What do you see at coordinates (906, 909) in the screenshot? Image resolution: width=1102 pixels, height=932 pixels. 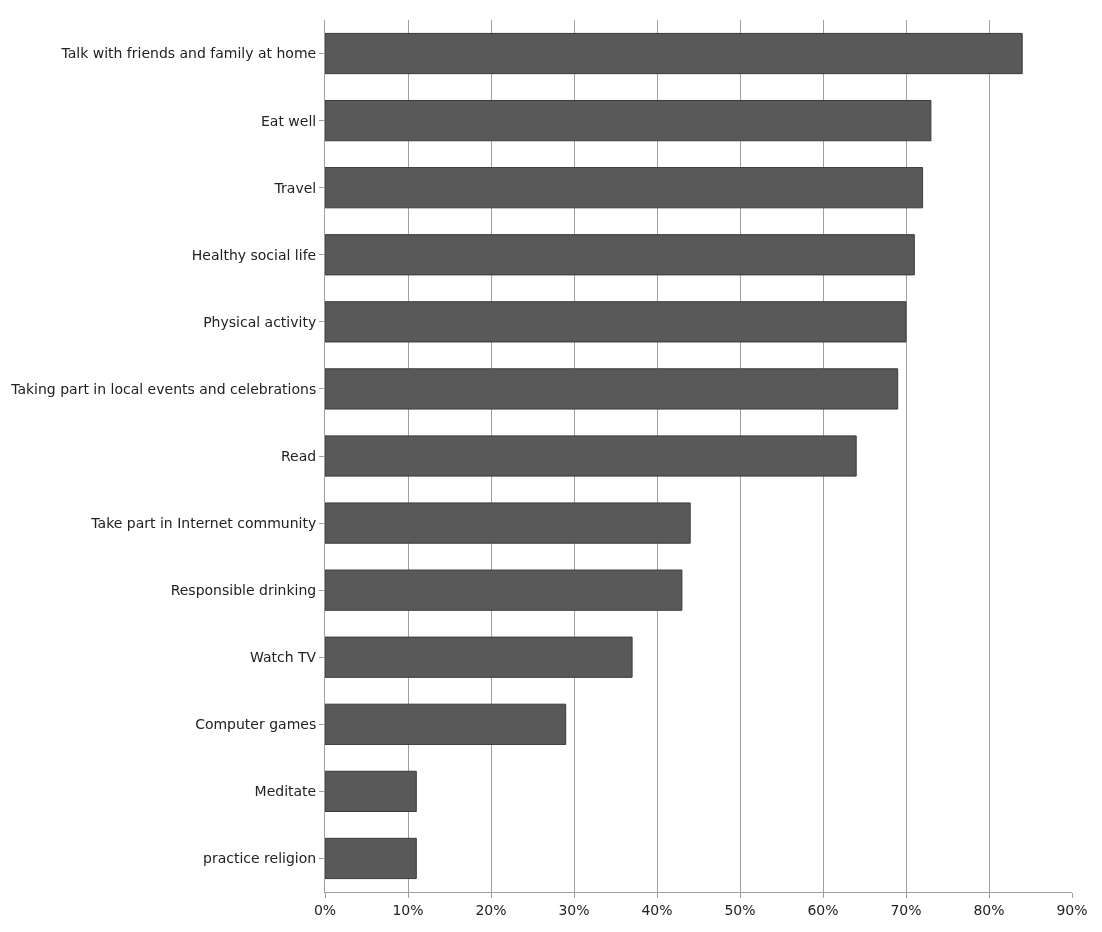 I see `x-tick-label: 70%` at bounding box center [906, 909].